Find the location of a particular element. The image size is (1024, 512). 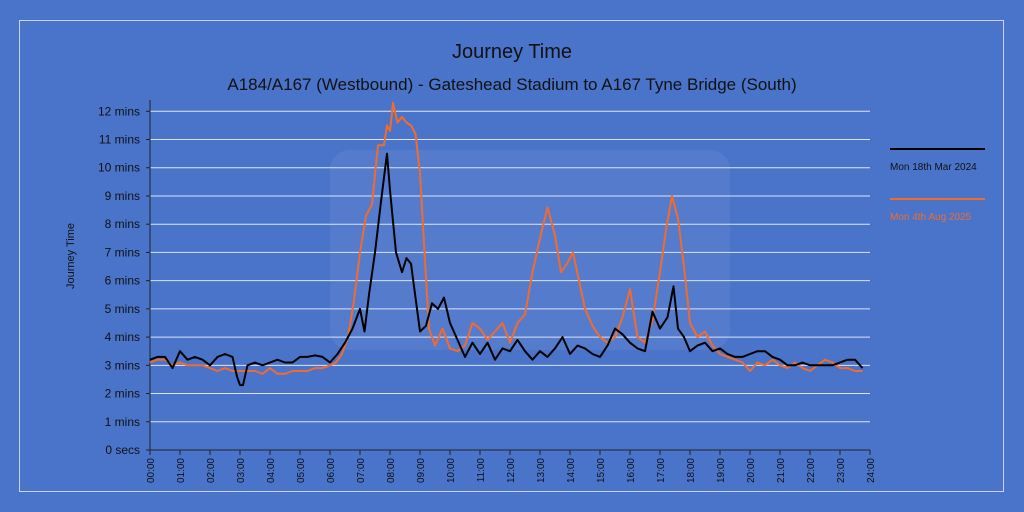

x-tick-label: 18:00 is located at coordinates (691, 470).